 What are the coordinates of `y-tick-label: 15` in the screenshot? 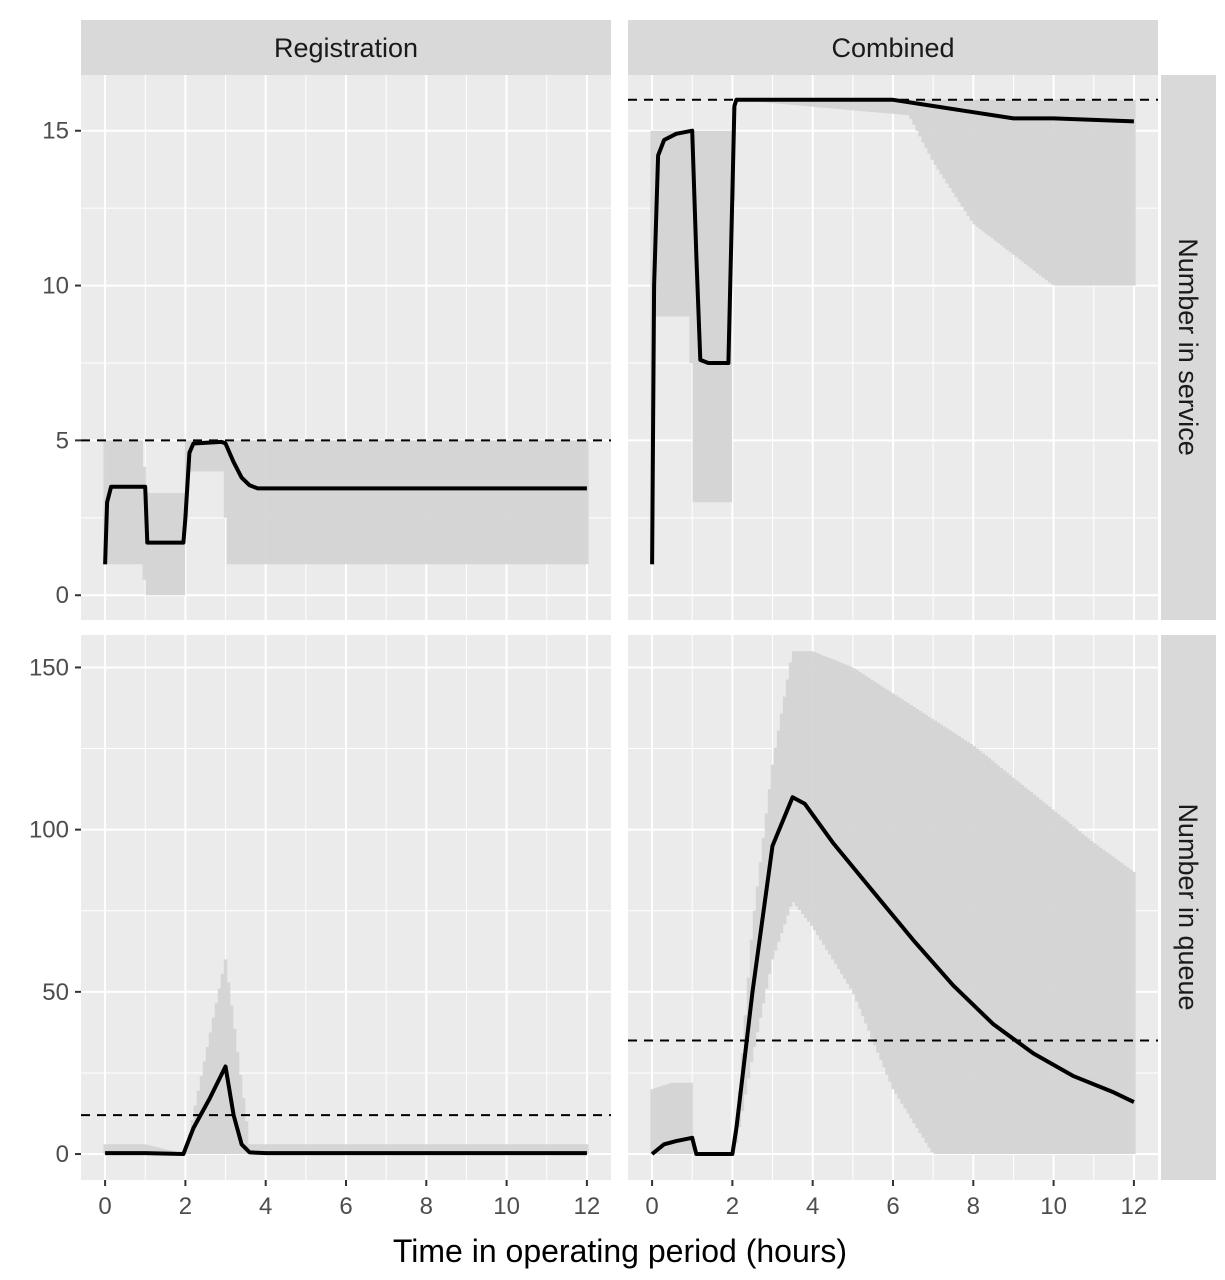 It's located at (55, 131).